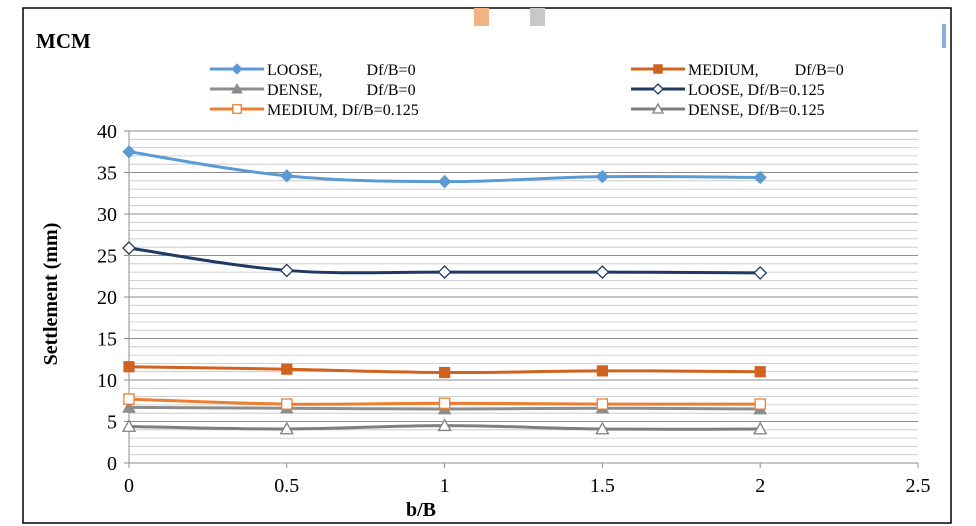  What do you see at coordinates (537, 17) in the screenshot?
I see `decor-gray-swatch` at bounding box center [537, 17].